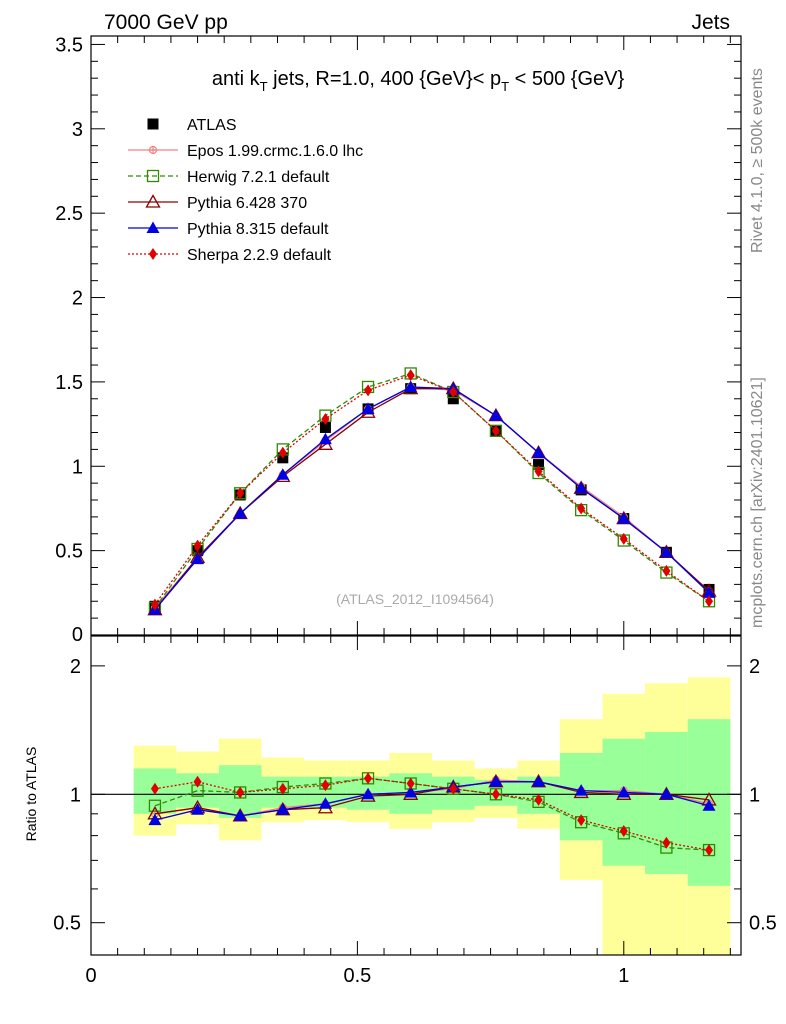  I want to click on y-tick-label: 2.5, so click(69, 214).